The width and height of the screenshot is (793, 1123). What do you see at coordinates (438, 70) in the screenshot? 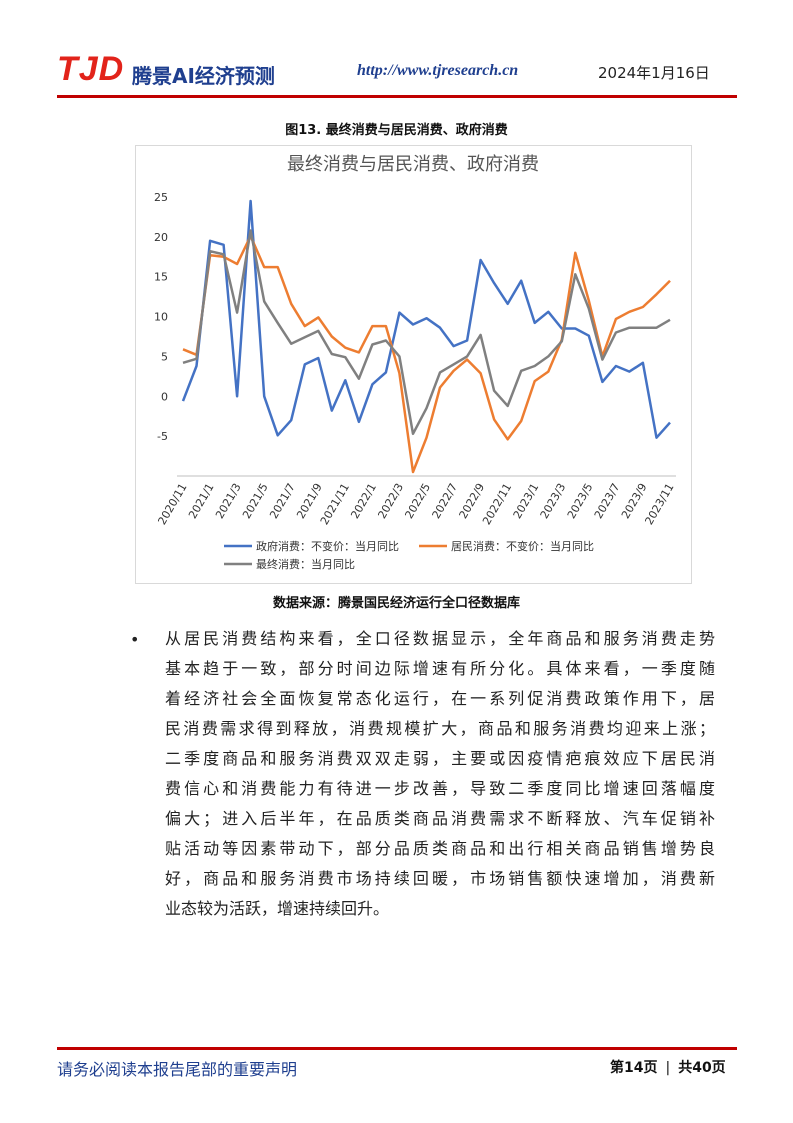
I see `url: http://www.tjresearch.cn` at bounding box center [438, 70].